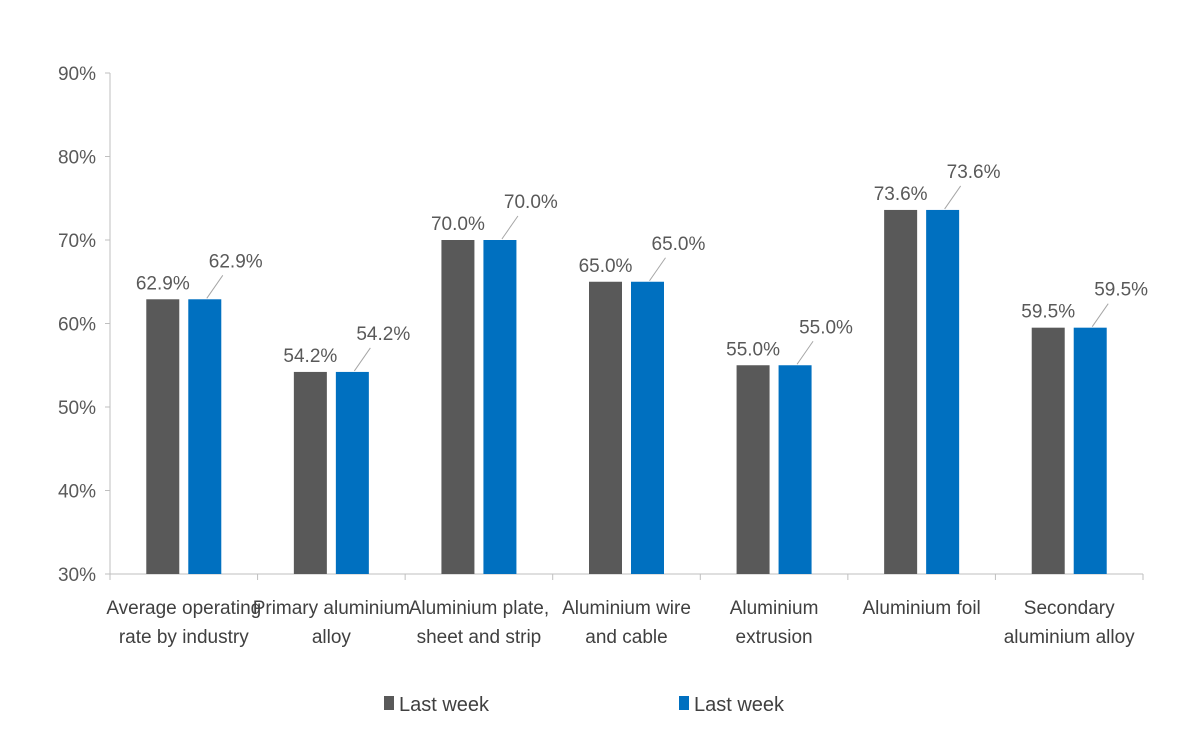 This screenshot has width=1200, height=750. Describe the element at coordinates (236, 261) in the screenshot. I see `data-label-series-2: 62.9%` at that location.